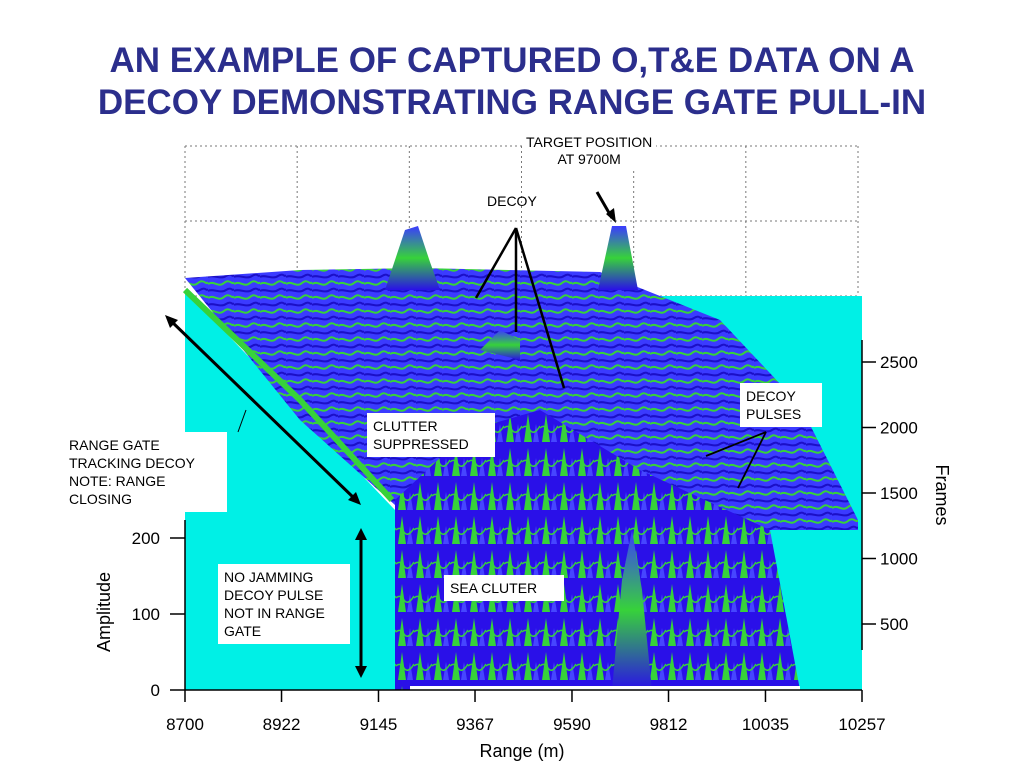  Describe the element at coordinates (431, 435) in the screenshot. I see `clutter-suppressed-label: CLUTTER SUPPRESSED` at that location.